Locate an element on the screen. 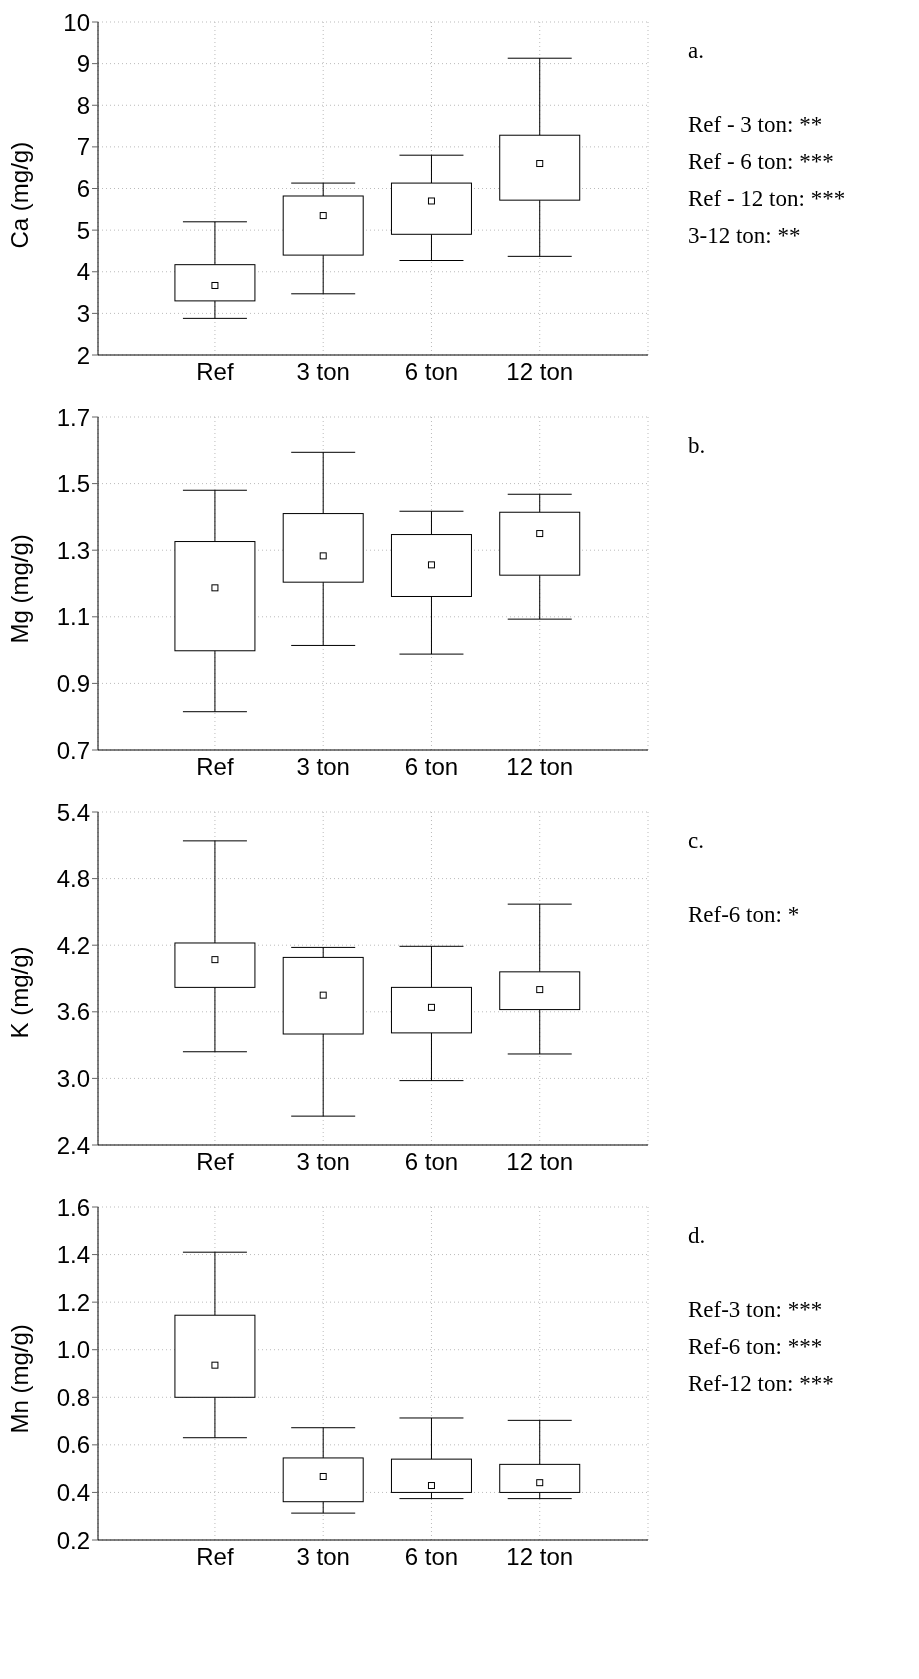  y-tick-label: 1.7 is located at coordinates (73, 417).